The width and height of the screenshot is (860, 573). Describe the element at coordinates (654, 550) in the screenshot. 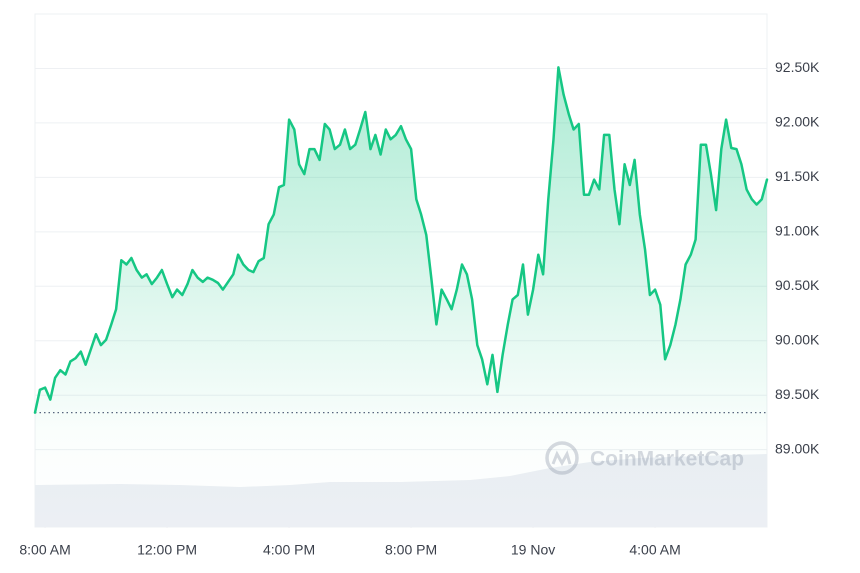

I see `x-tick-label: 4:00 AM` at that location.